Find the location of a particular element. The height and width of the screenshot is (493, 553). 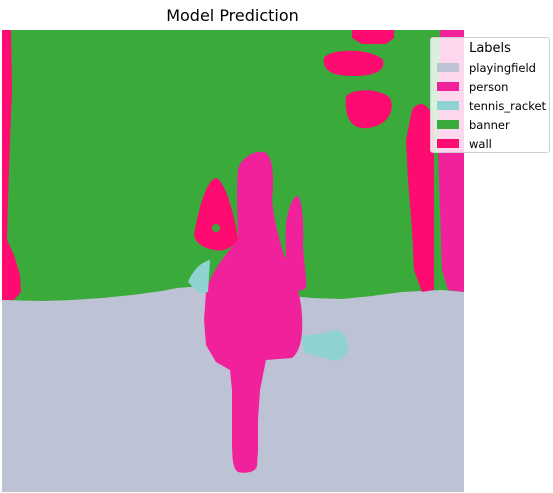

legend-item-wall: wall is located at coordinates (490, 143).